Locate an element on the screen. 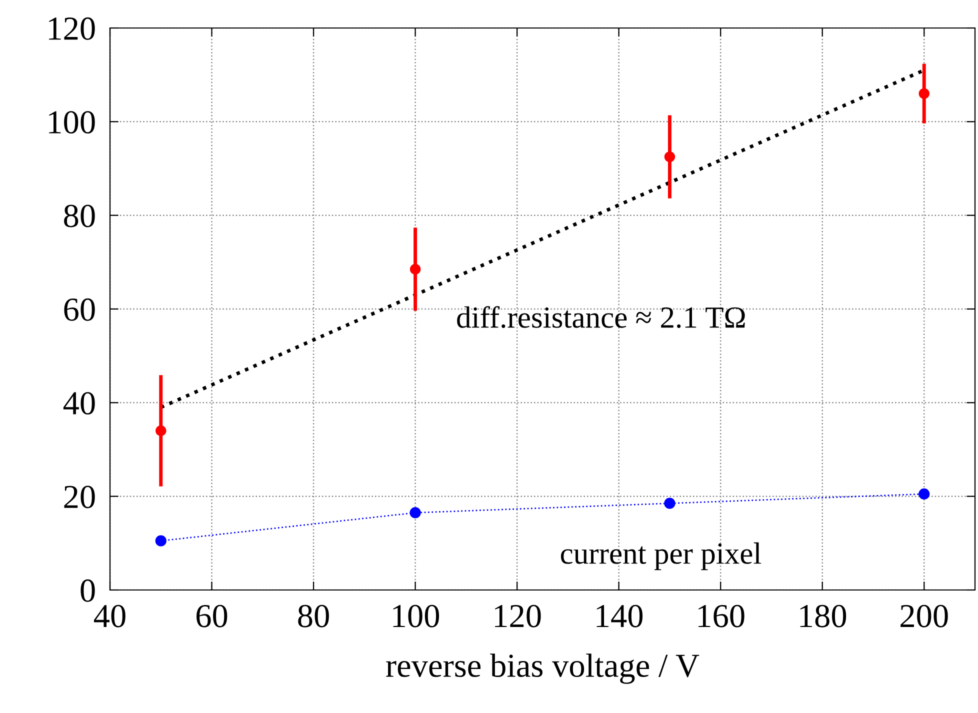 The width and height of the screenshot is (978, 713). x-tick-label: 140 is located at coordinates (619, 616).